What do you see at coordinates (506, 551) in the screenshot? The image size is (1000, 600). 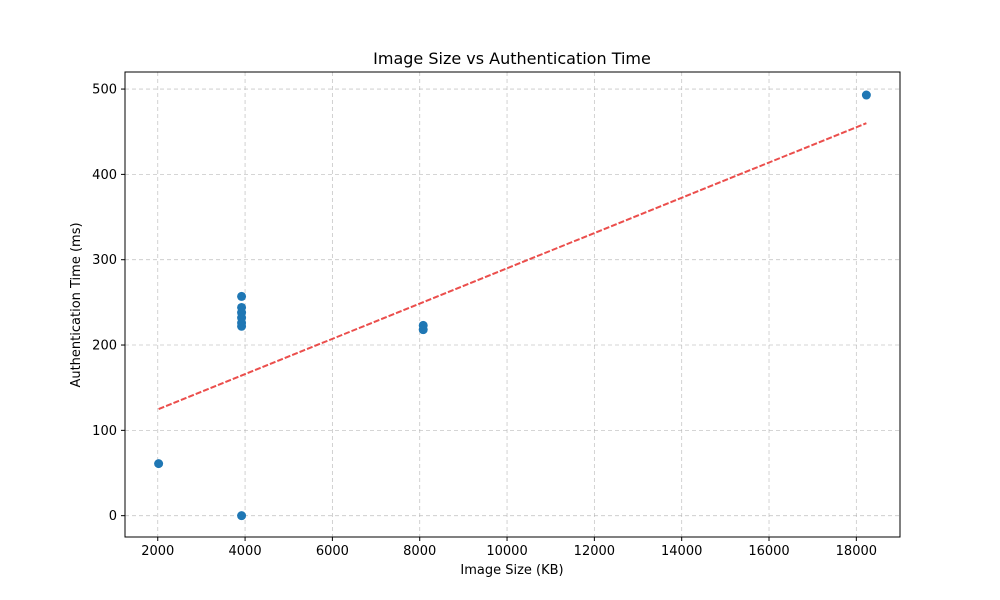 I see `x-tick-label: 10000` at bounding box center [506, 551].